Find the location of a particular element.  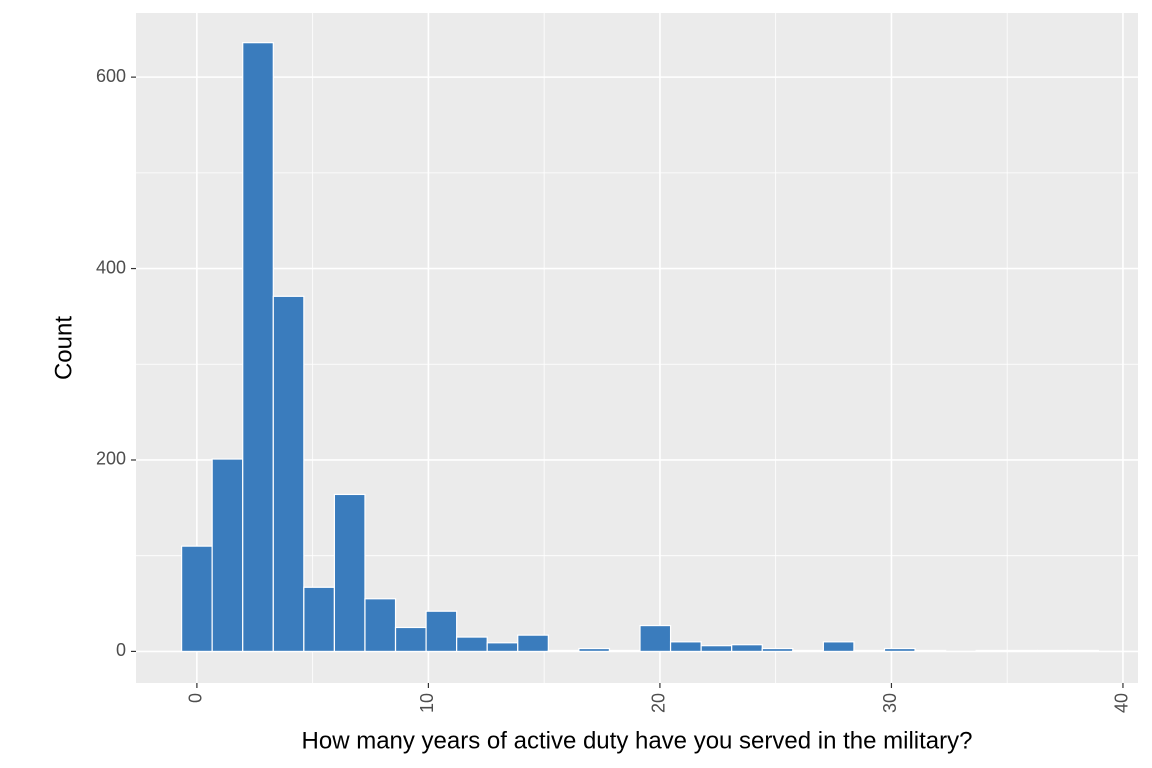

x-tick-label: 20 is located at coordinates (659, 703).